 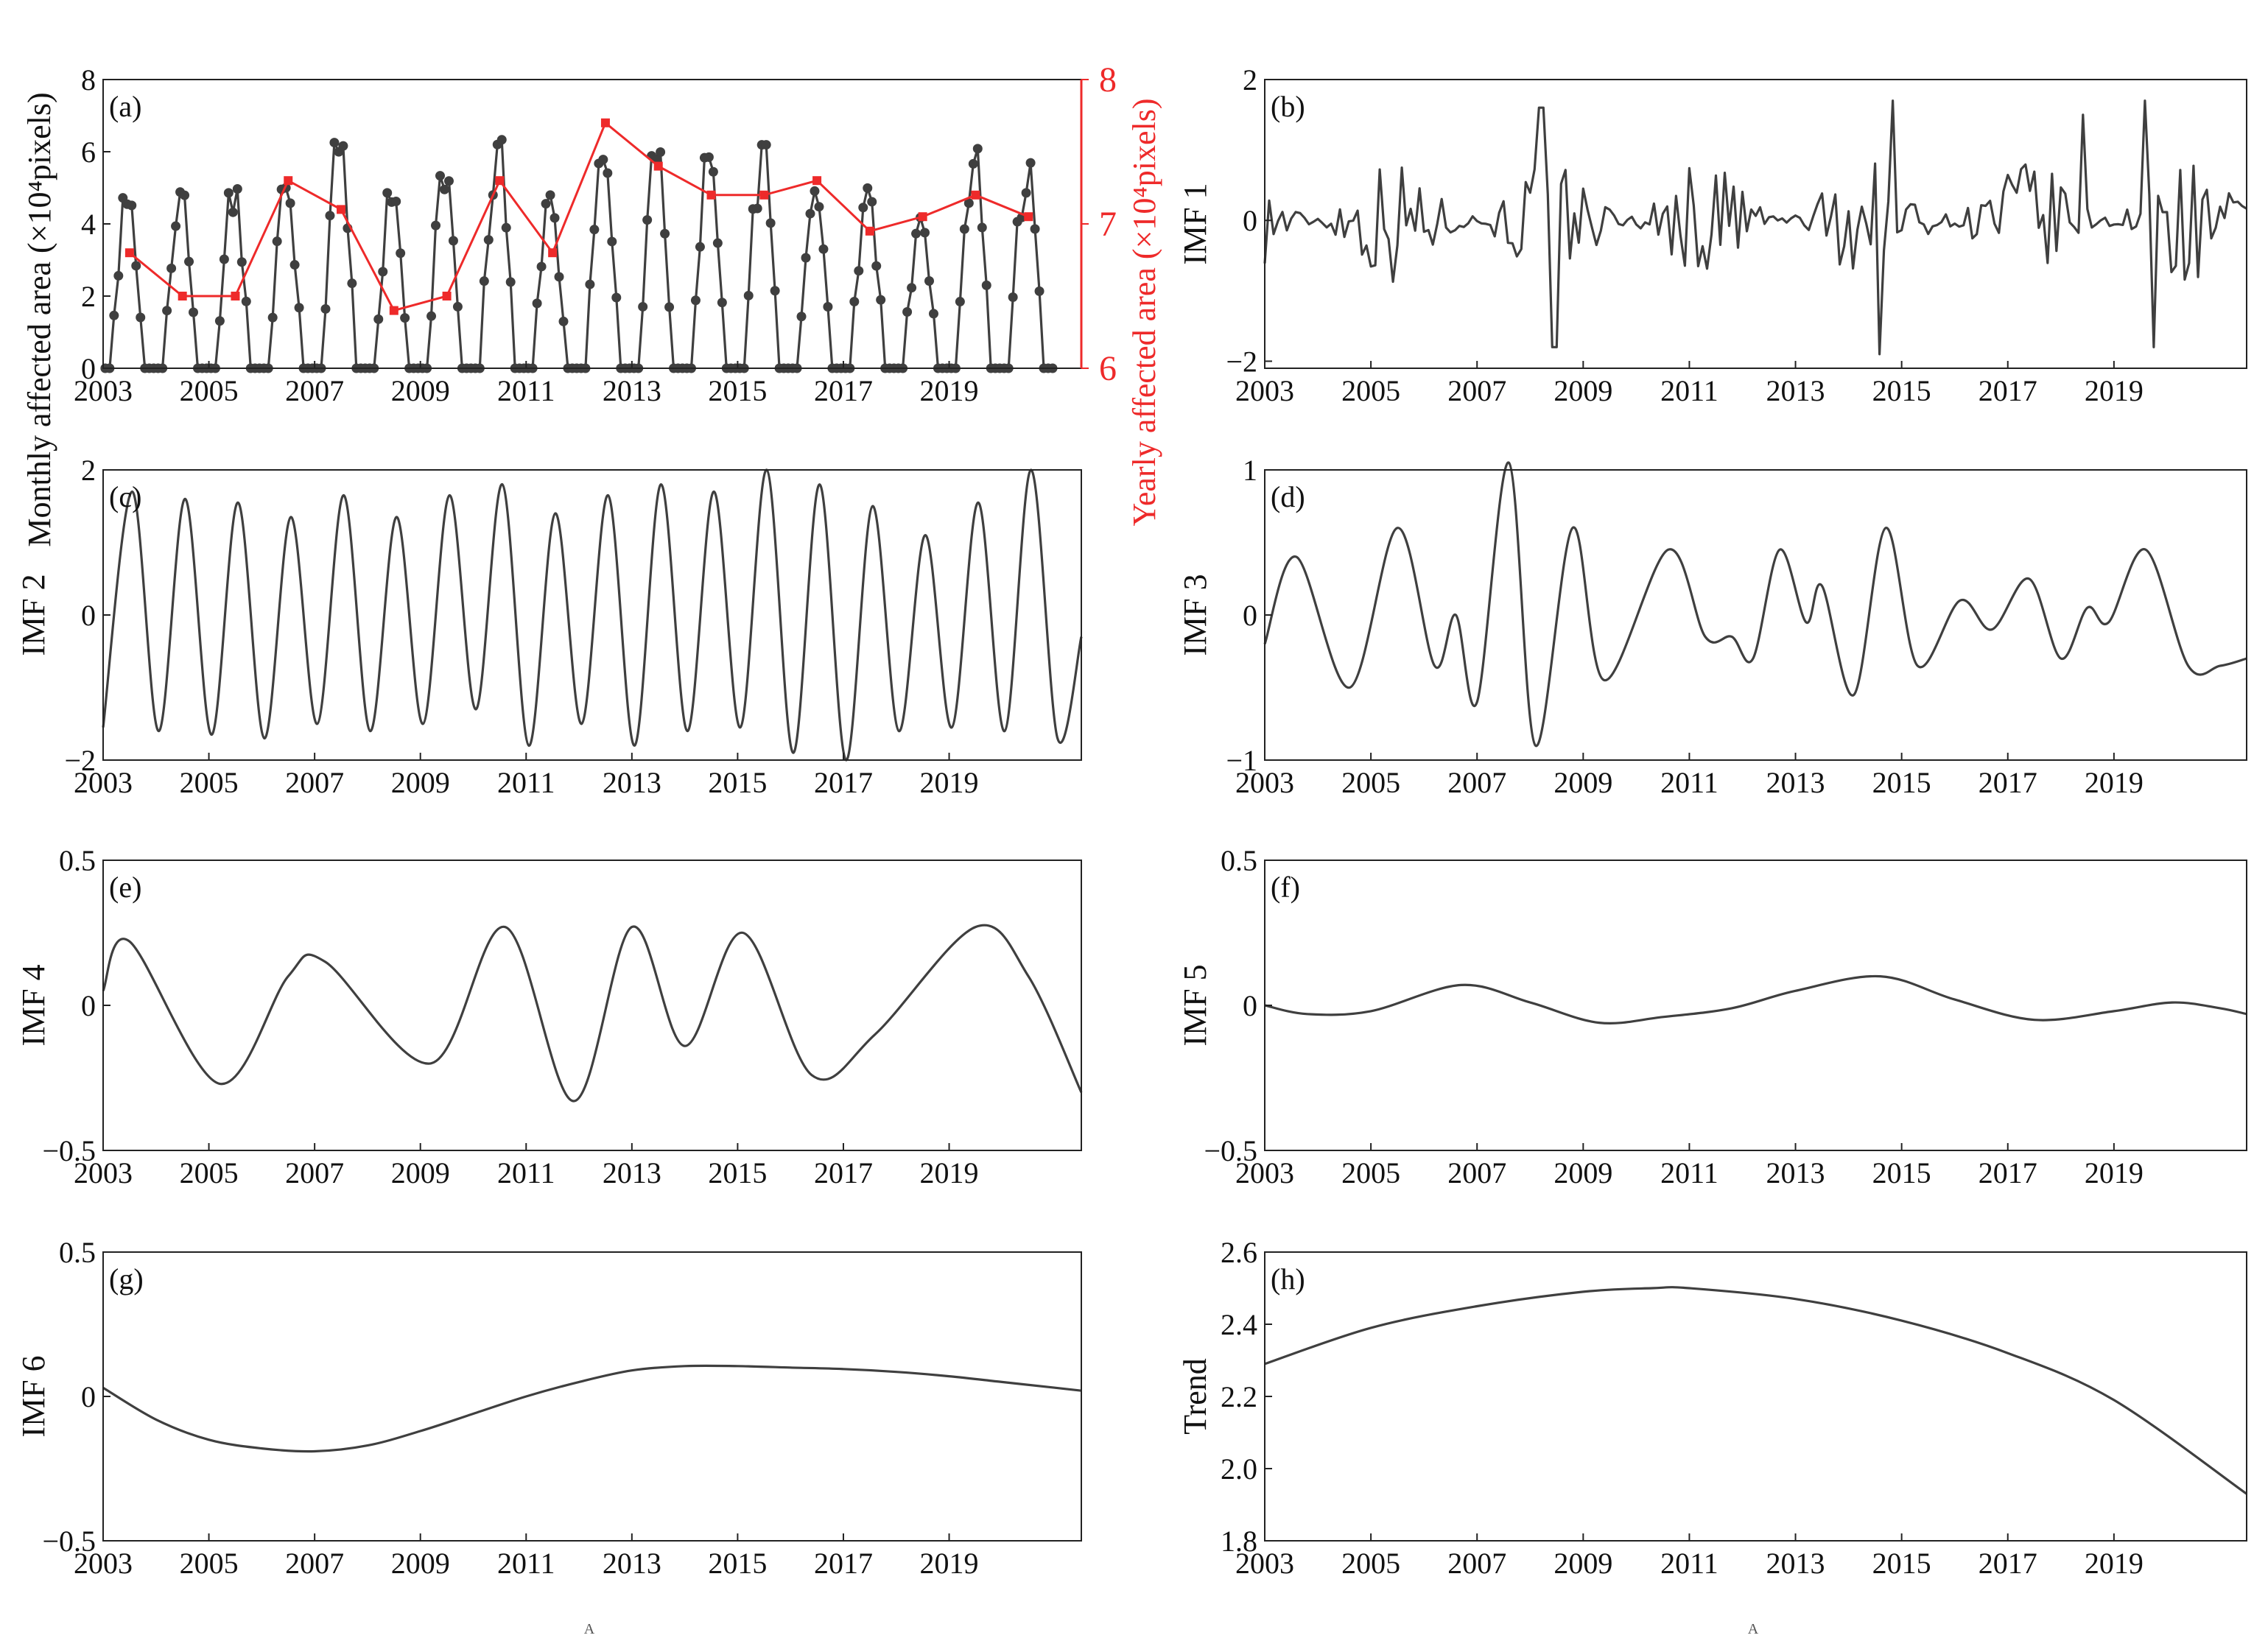 I want to click on y-tick-label: −1, so click(x=1241, y=760).